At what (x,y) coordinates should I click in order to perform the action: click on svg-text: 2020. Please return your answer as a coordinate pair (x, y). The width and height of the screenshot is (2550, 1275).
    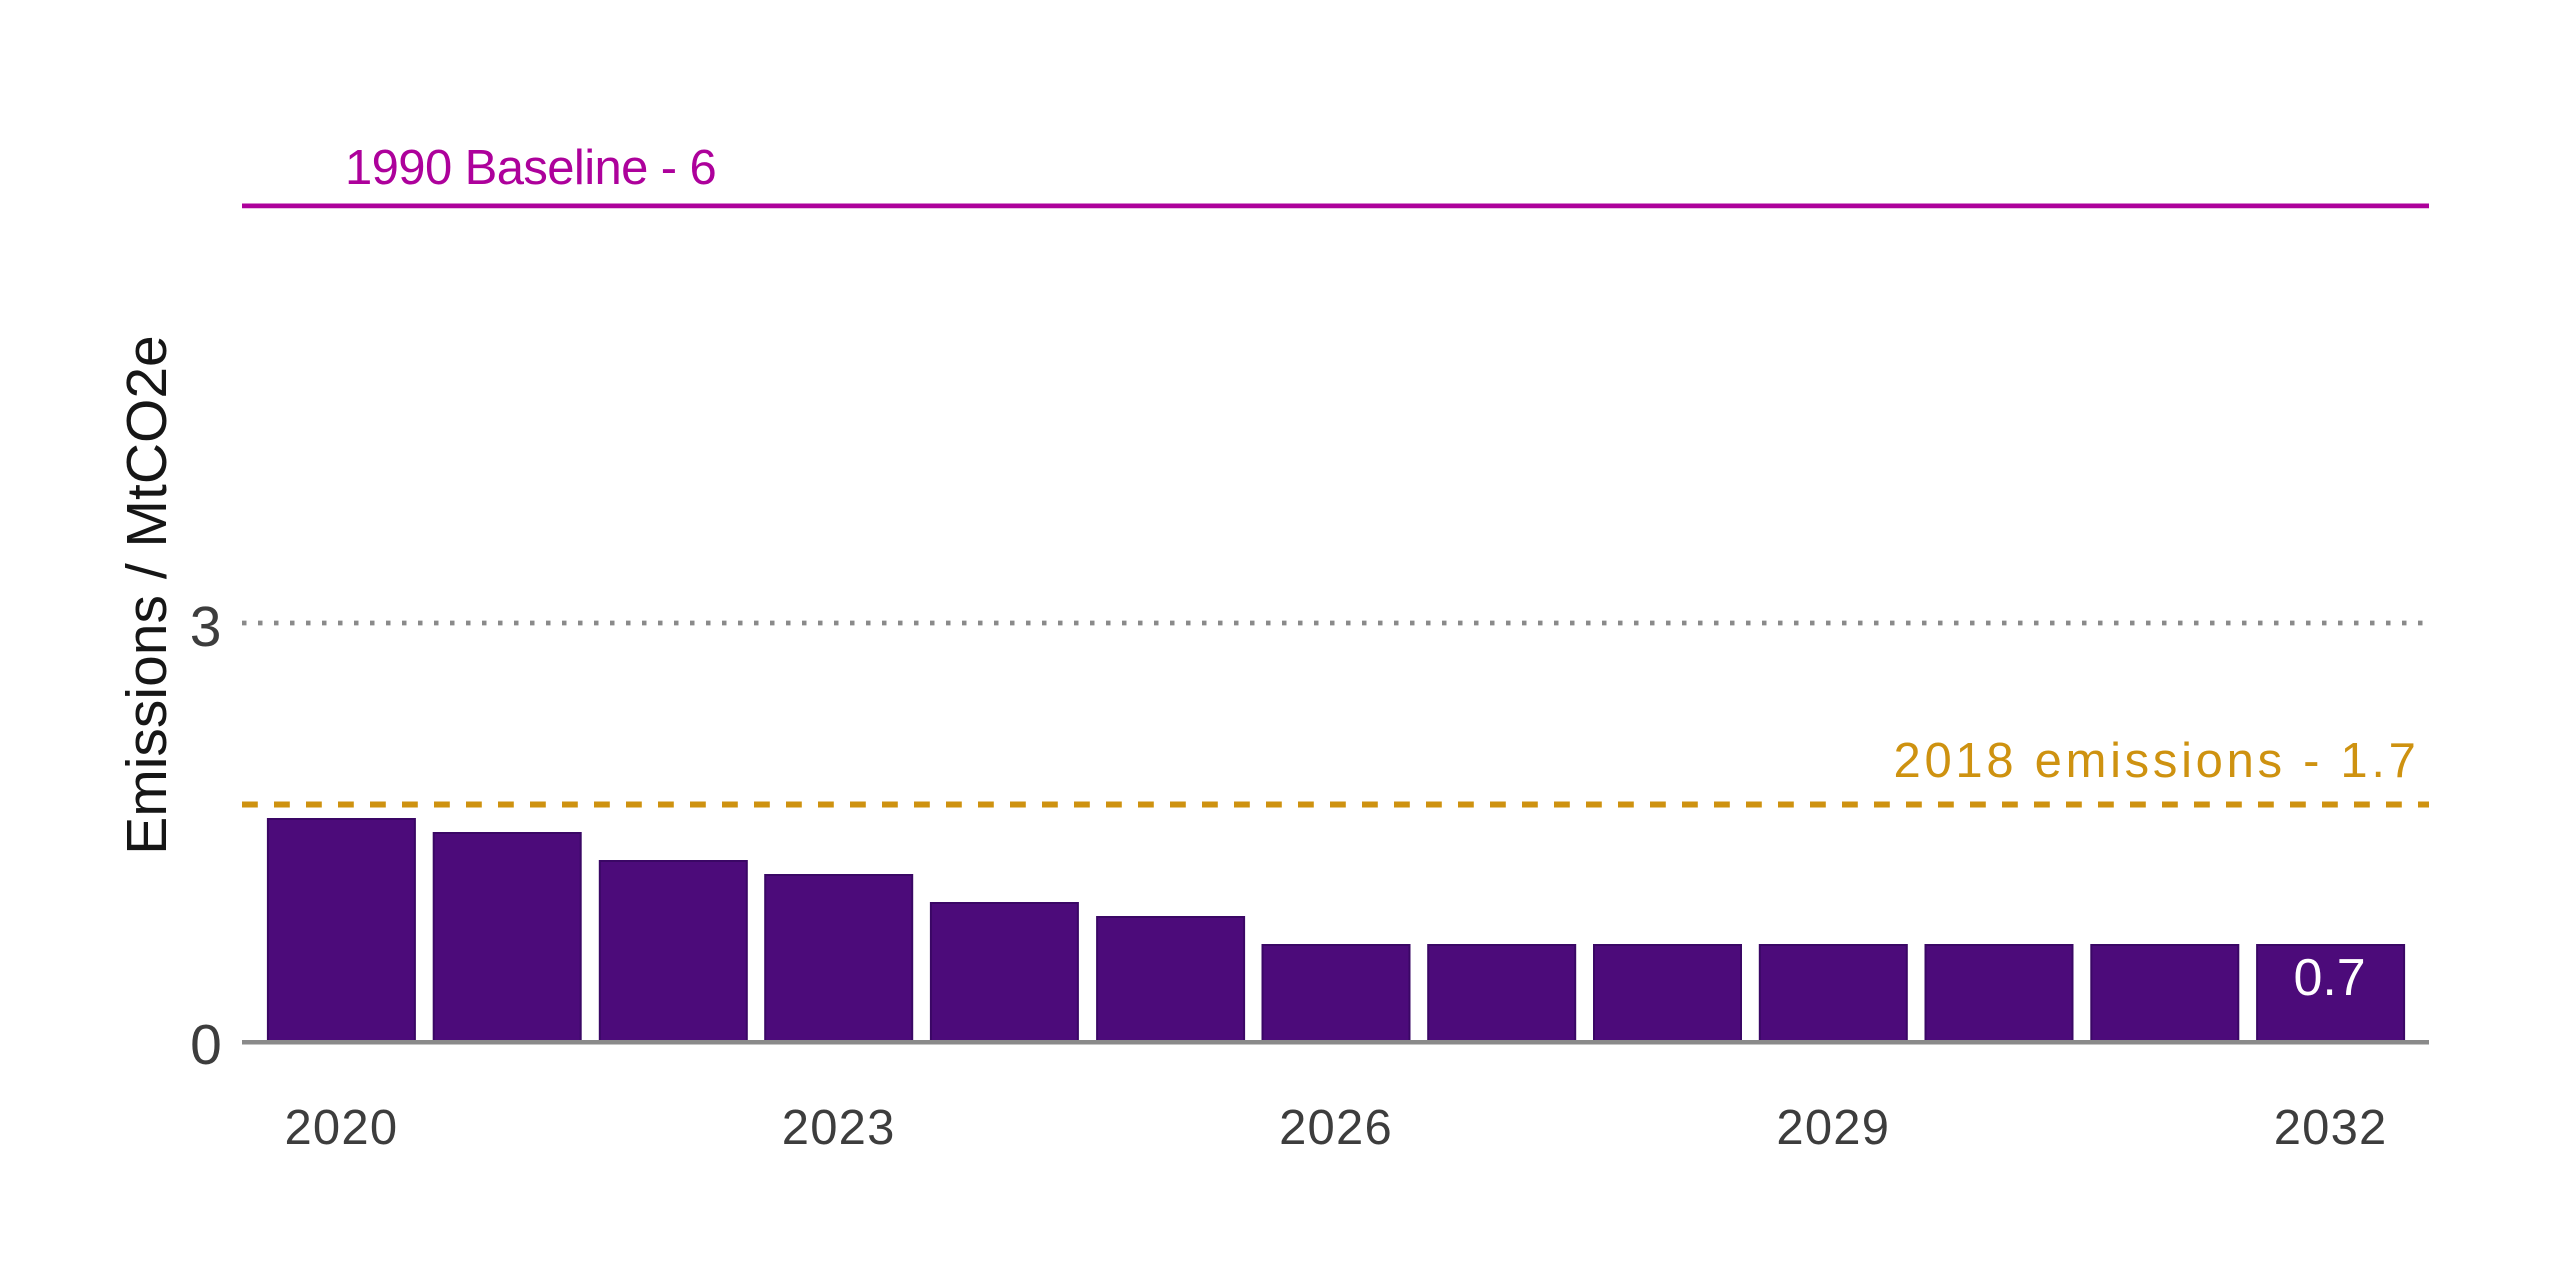
    Looking at the image, I should click on (341, 1128).